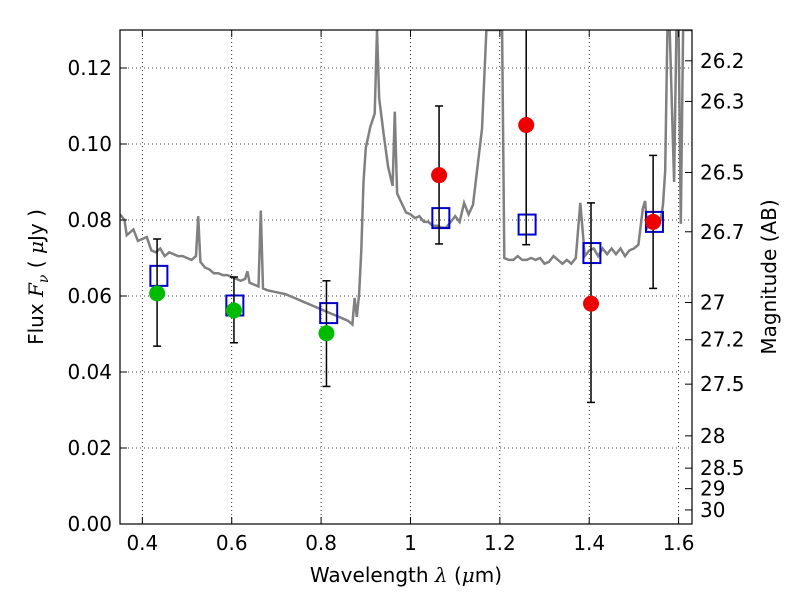 This screenshot has height=600, width=800. Describe the element at coordinates (232, 543) in the screenshot. I see `x-tick-label: 0.6` at that location.